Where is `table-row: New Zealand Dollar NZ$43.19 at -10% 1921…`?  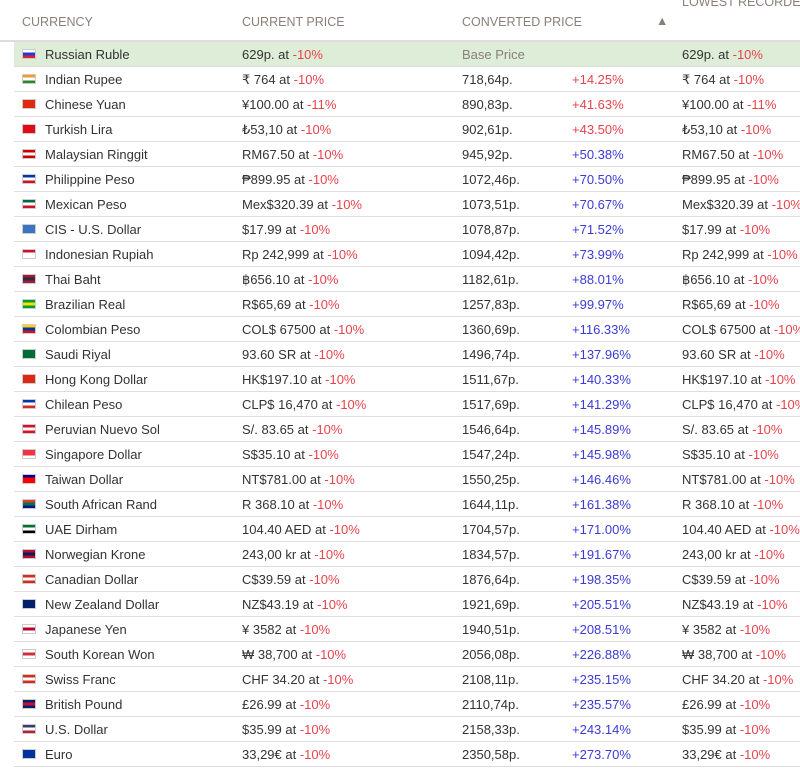
table-row: New Zealand Dollar NZ$43.19 at -10% 1921… is located at coordinates (407, 604).